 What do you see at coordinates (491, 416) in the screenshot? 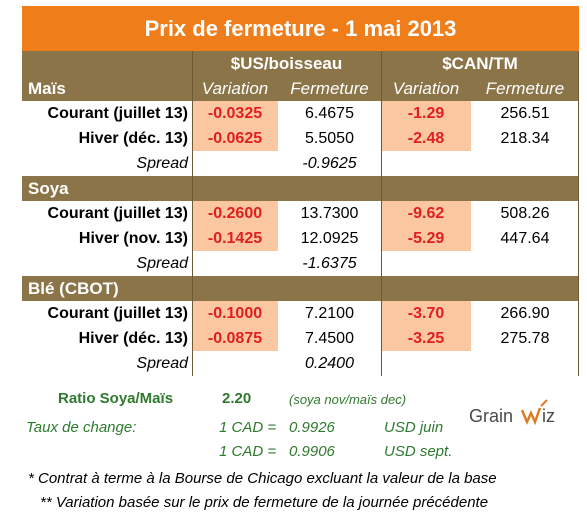
I see `logo-text-left: Grain` at bounding box center [491, 416].